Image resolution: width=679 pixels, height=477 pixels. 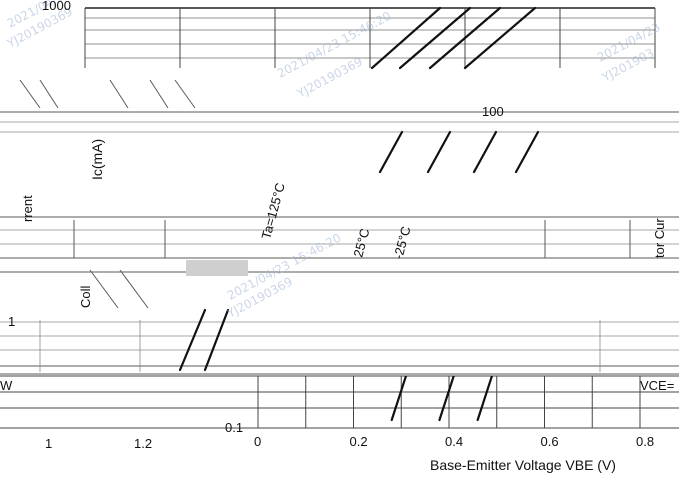 I want to click on x-tick-label: 0.4, so click(x=454, y=441).